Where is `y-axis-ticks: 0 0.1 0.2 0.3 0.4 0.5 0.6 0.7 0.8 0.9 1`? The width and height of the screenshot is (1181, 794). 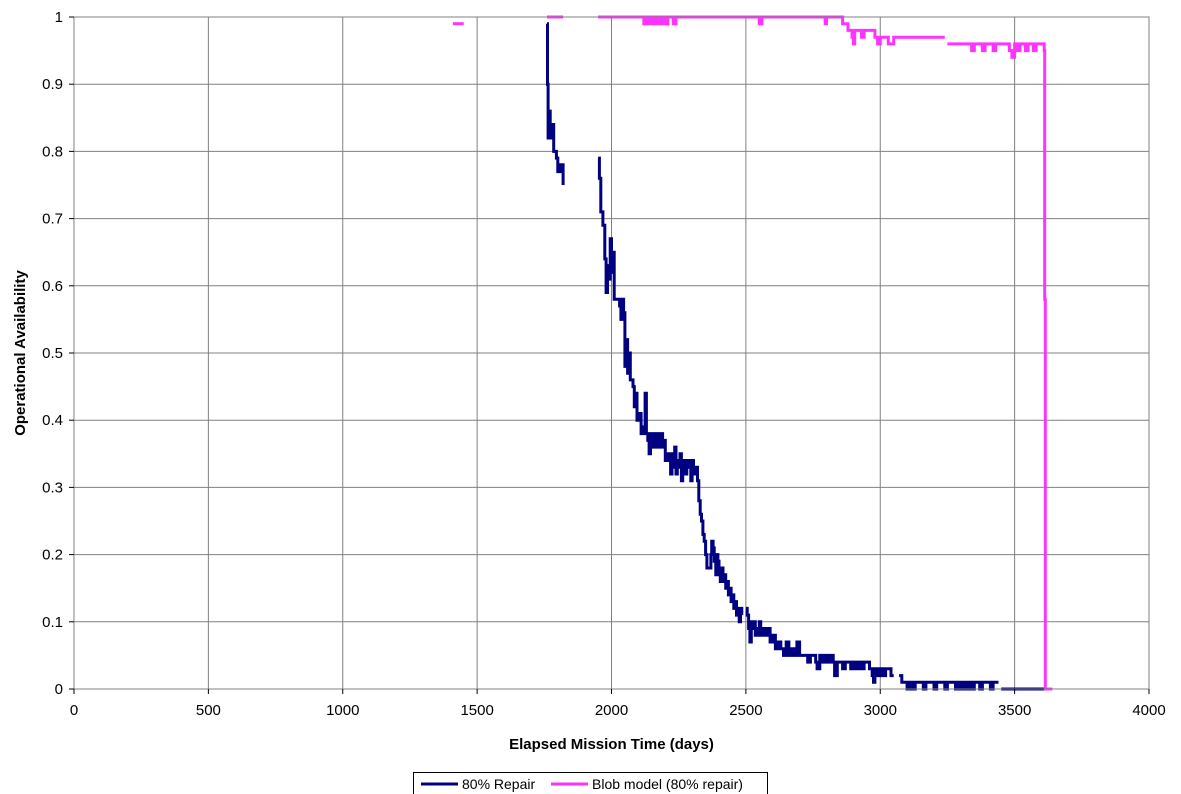
y-axis-ticks: 0 0.1 0.2 0.3 0.4 0.5 0.6 0.7 0.8 0.9 1 is located at coordinates (58, 353).